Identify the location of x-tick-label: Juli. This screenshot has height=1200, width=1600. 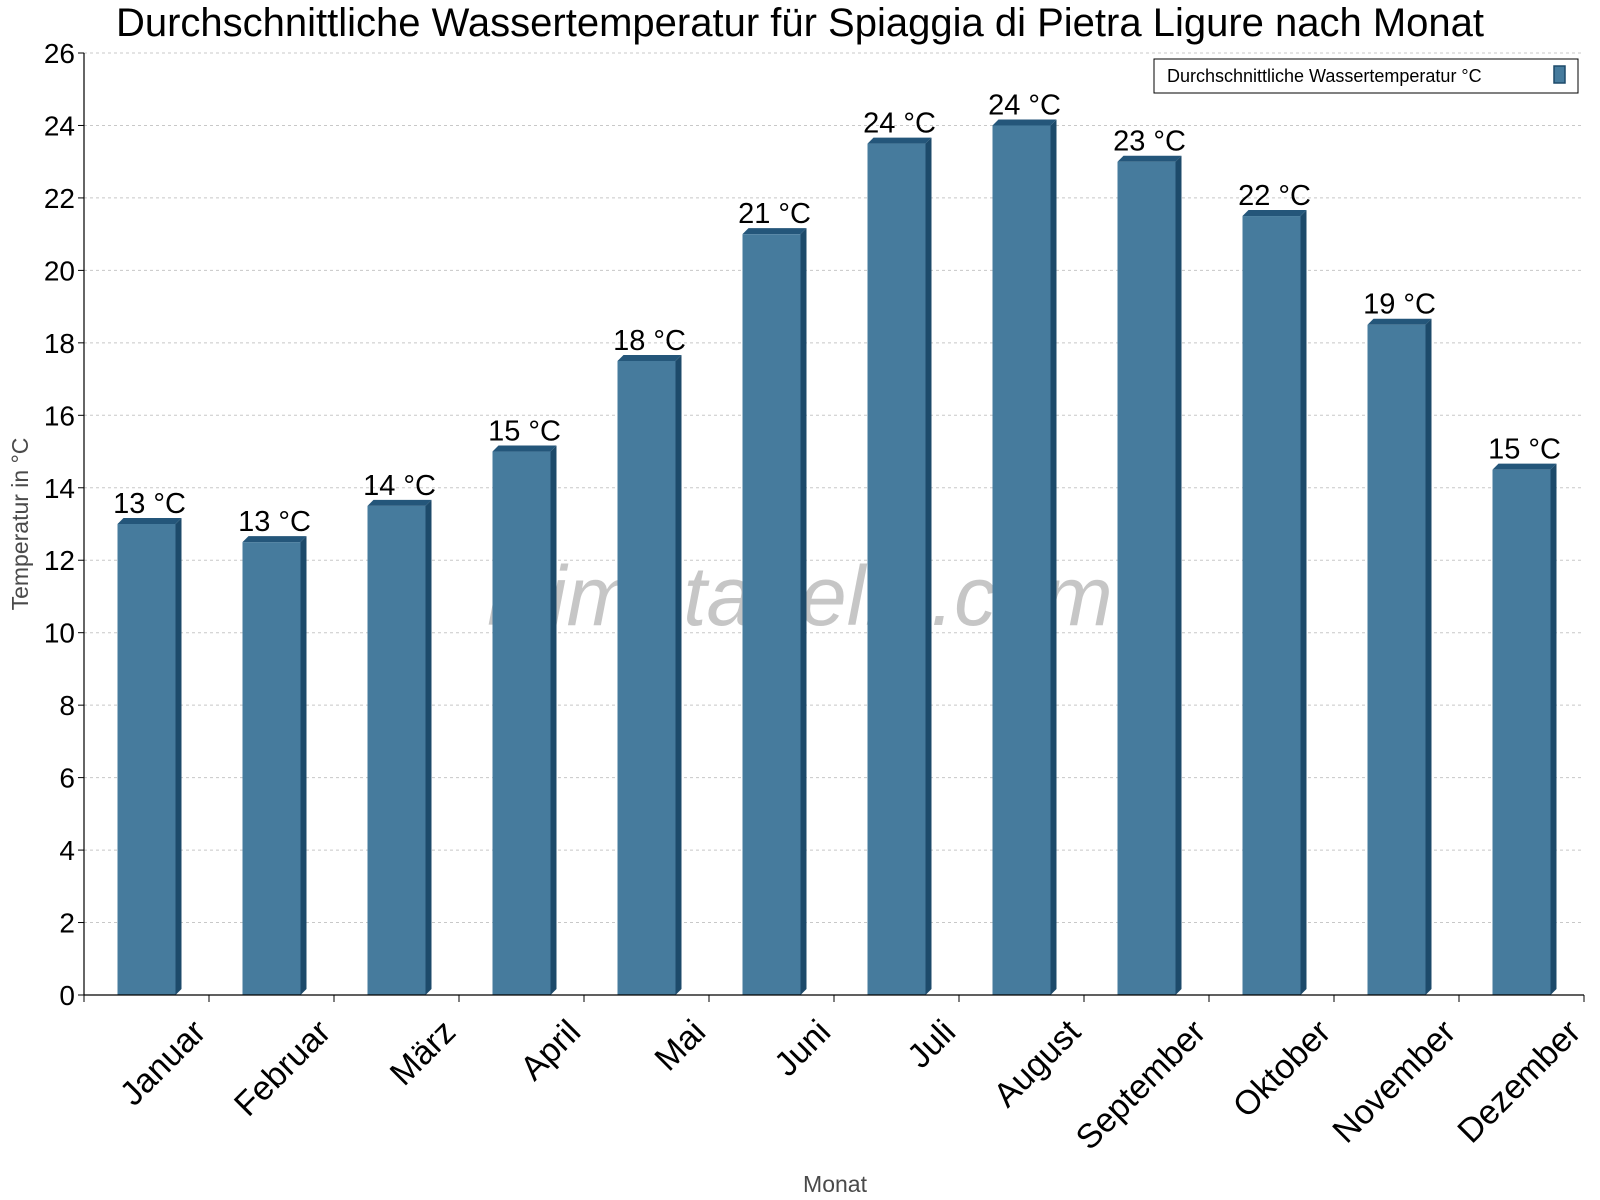
(931, 1044).